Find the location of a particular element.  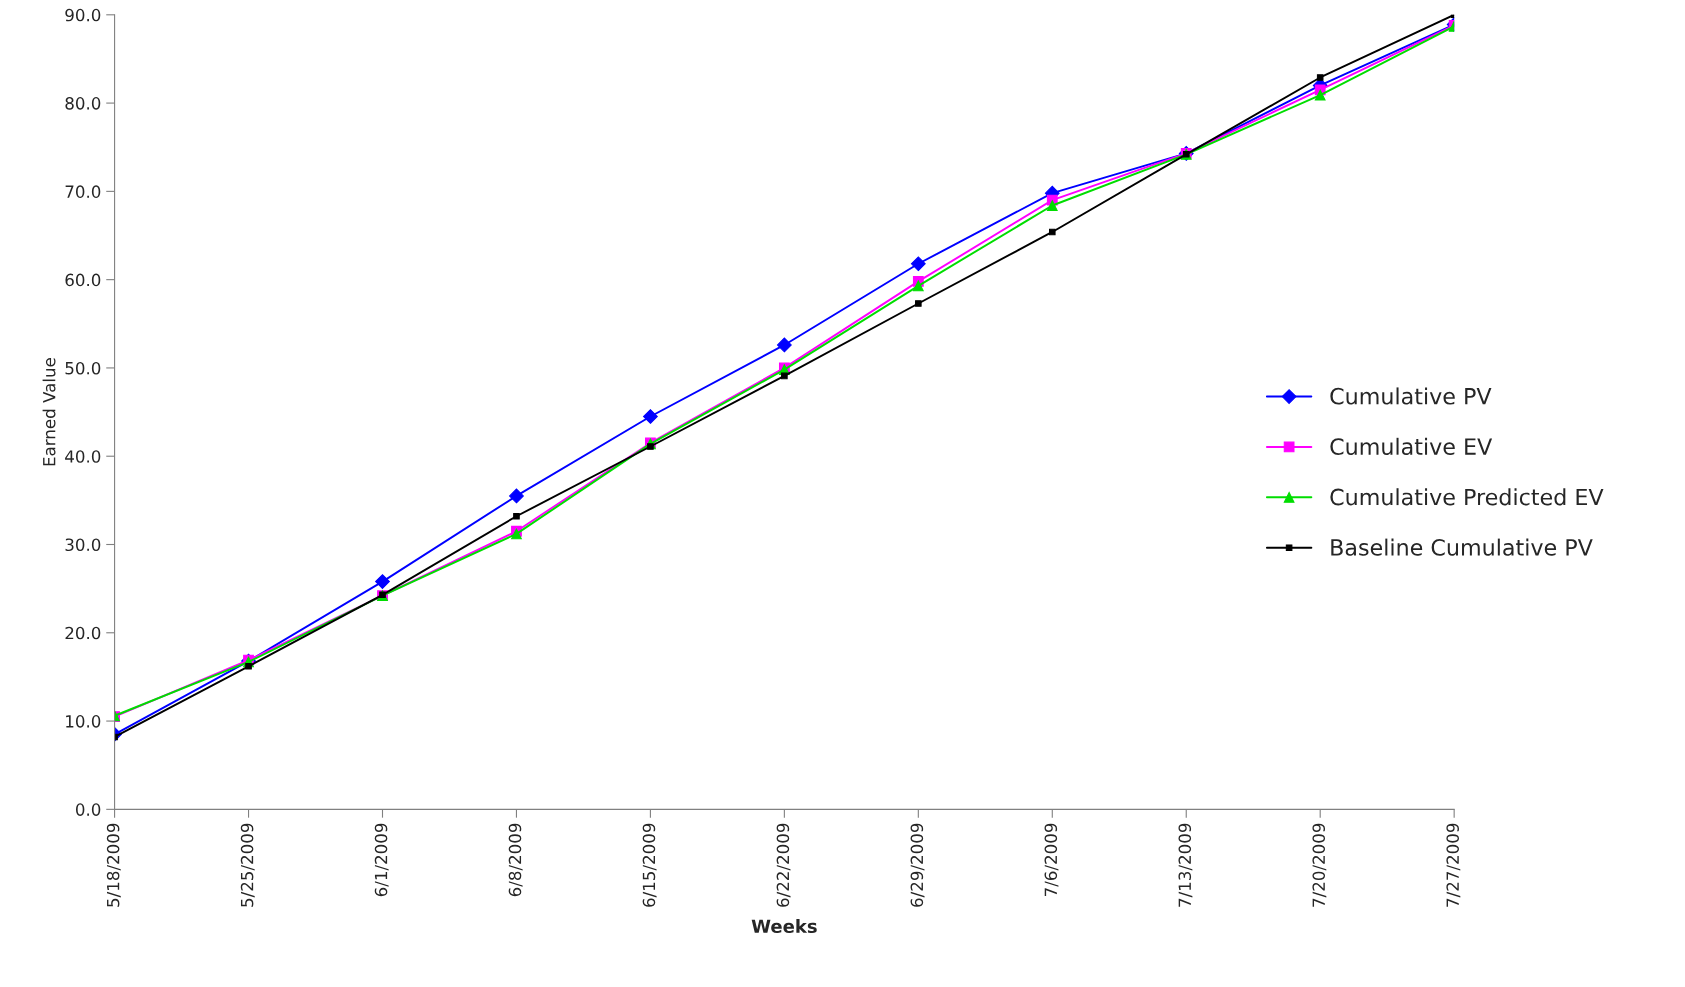

y-tick-label: 30.0 is located at coordinates (83, 545).